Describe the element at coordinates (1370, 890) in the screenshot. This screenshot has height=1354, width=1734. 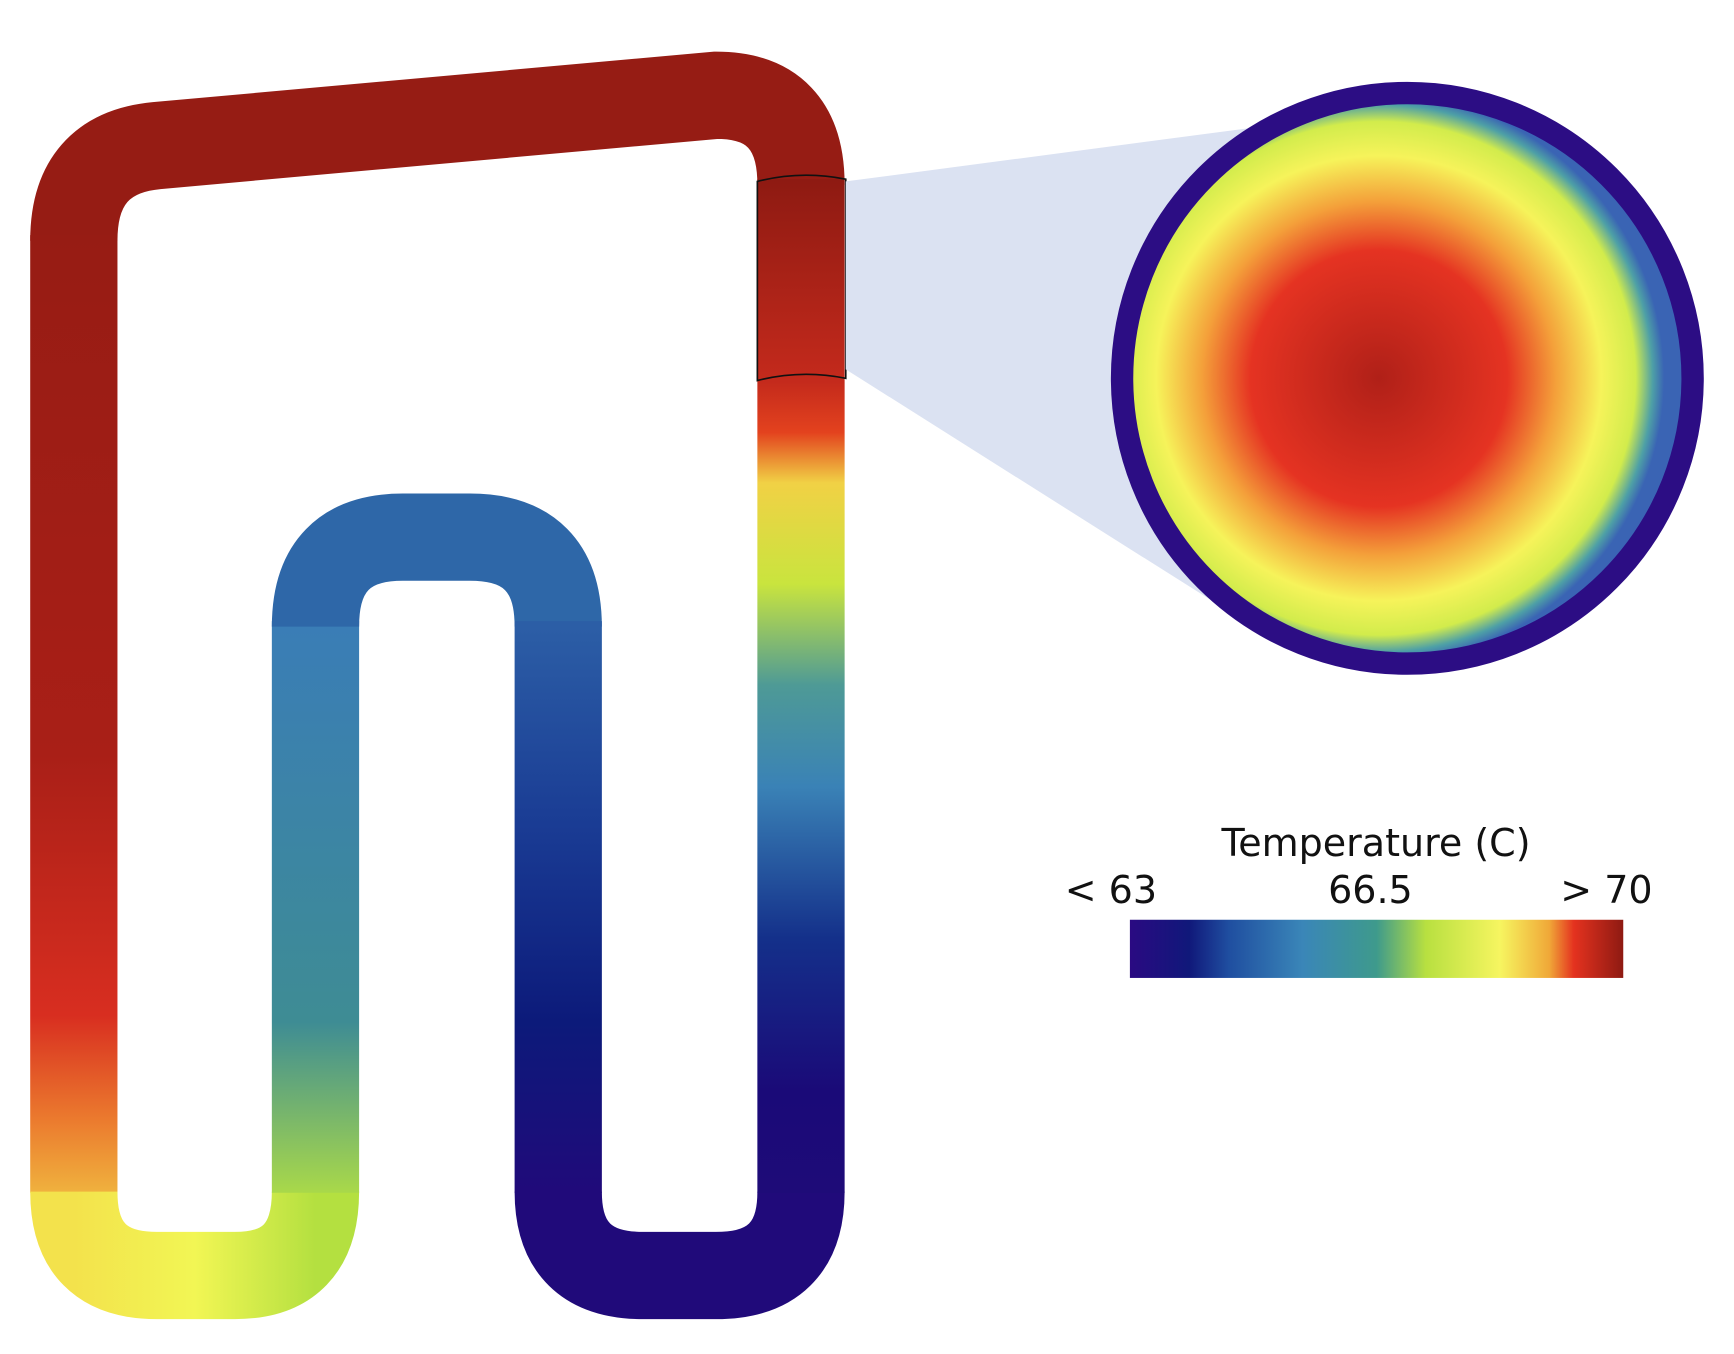
I see `legend-label: 66.5` at that location.